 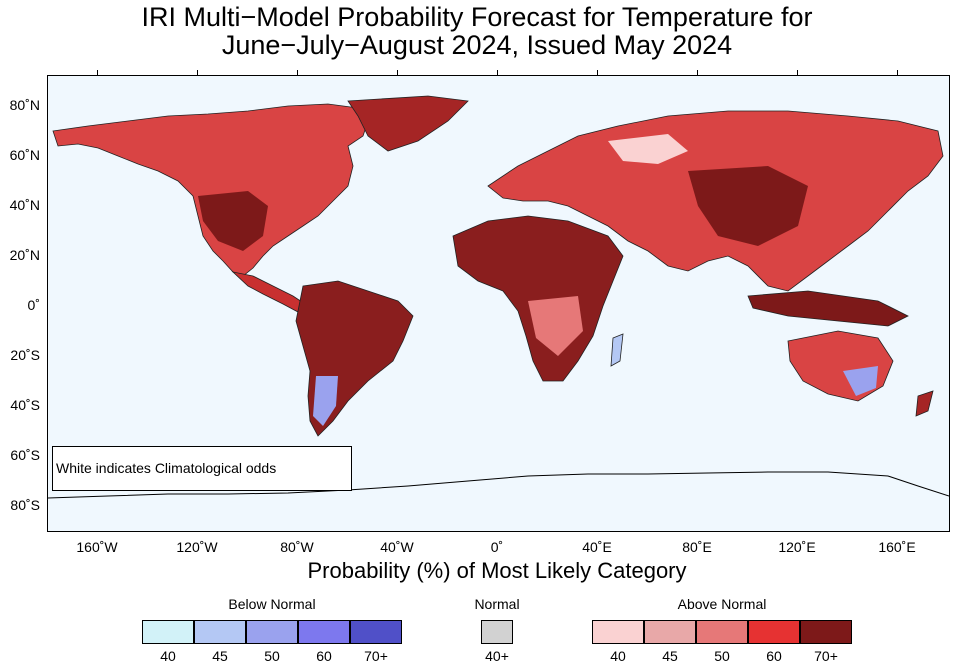 I want to click on north-america-landmass, so click(x=210, y=190).